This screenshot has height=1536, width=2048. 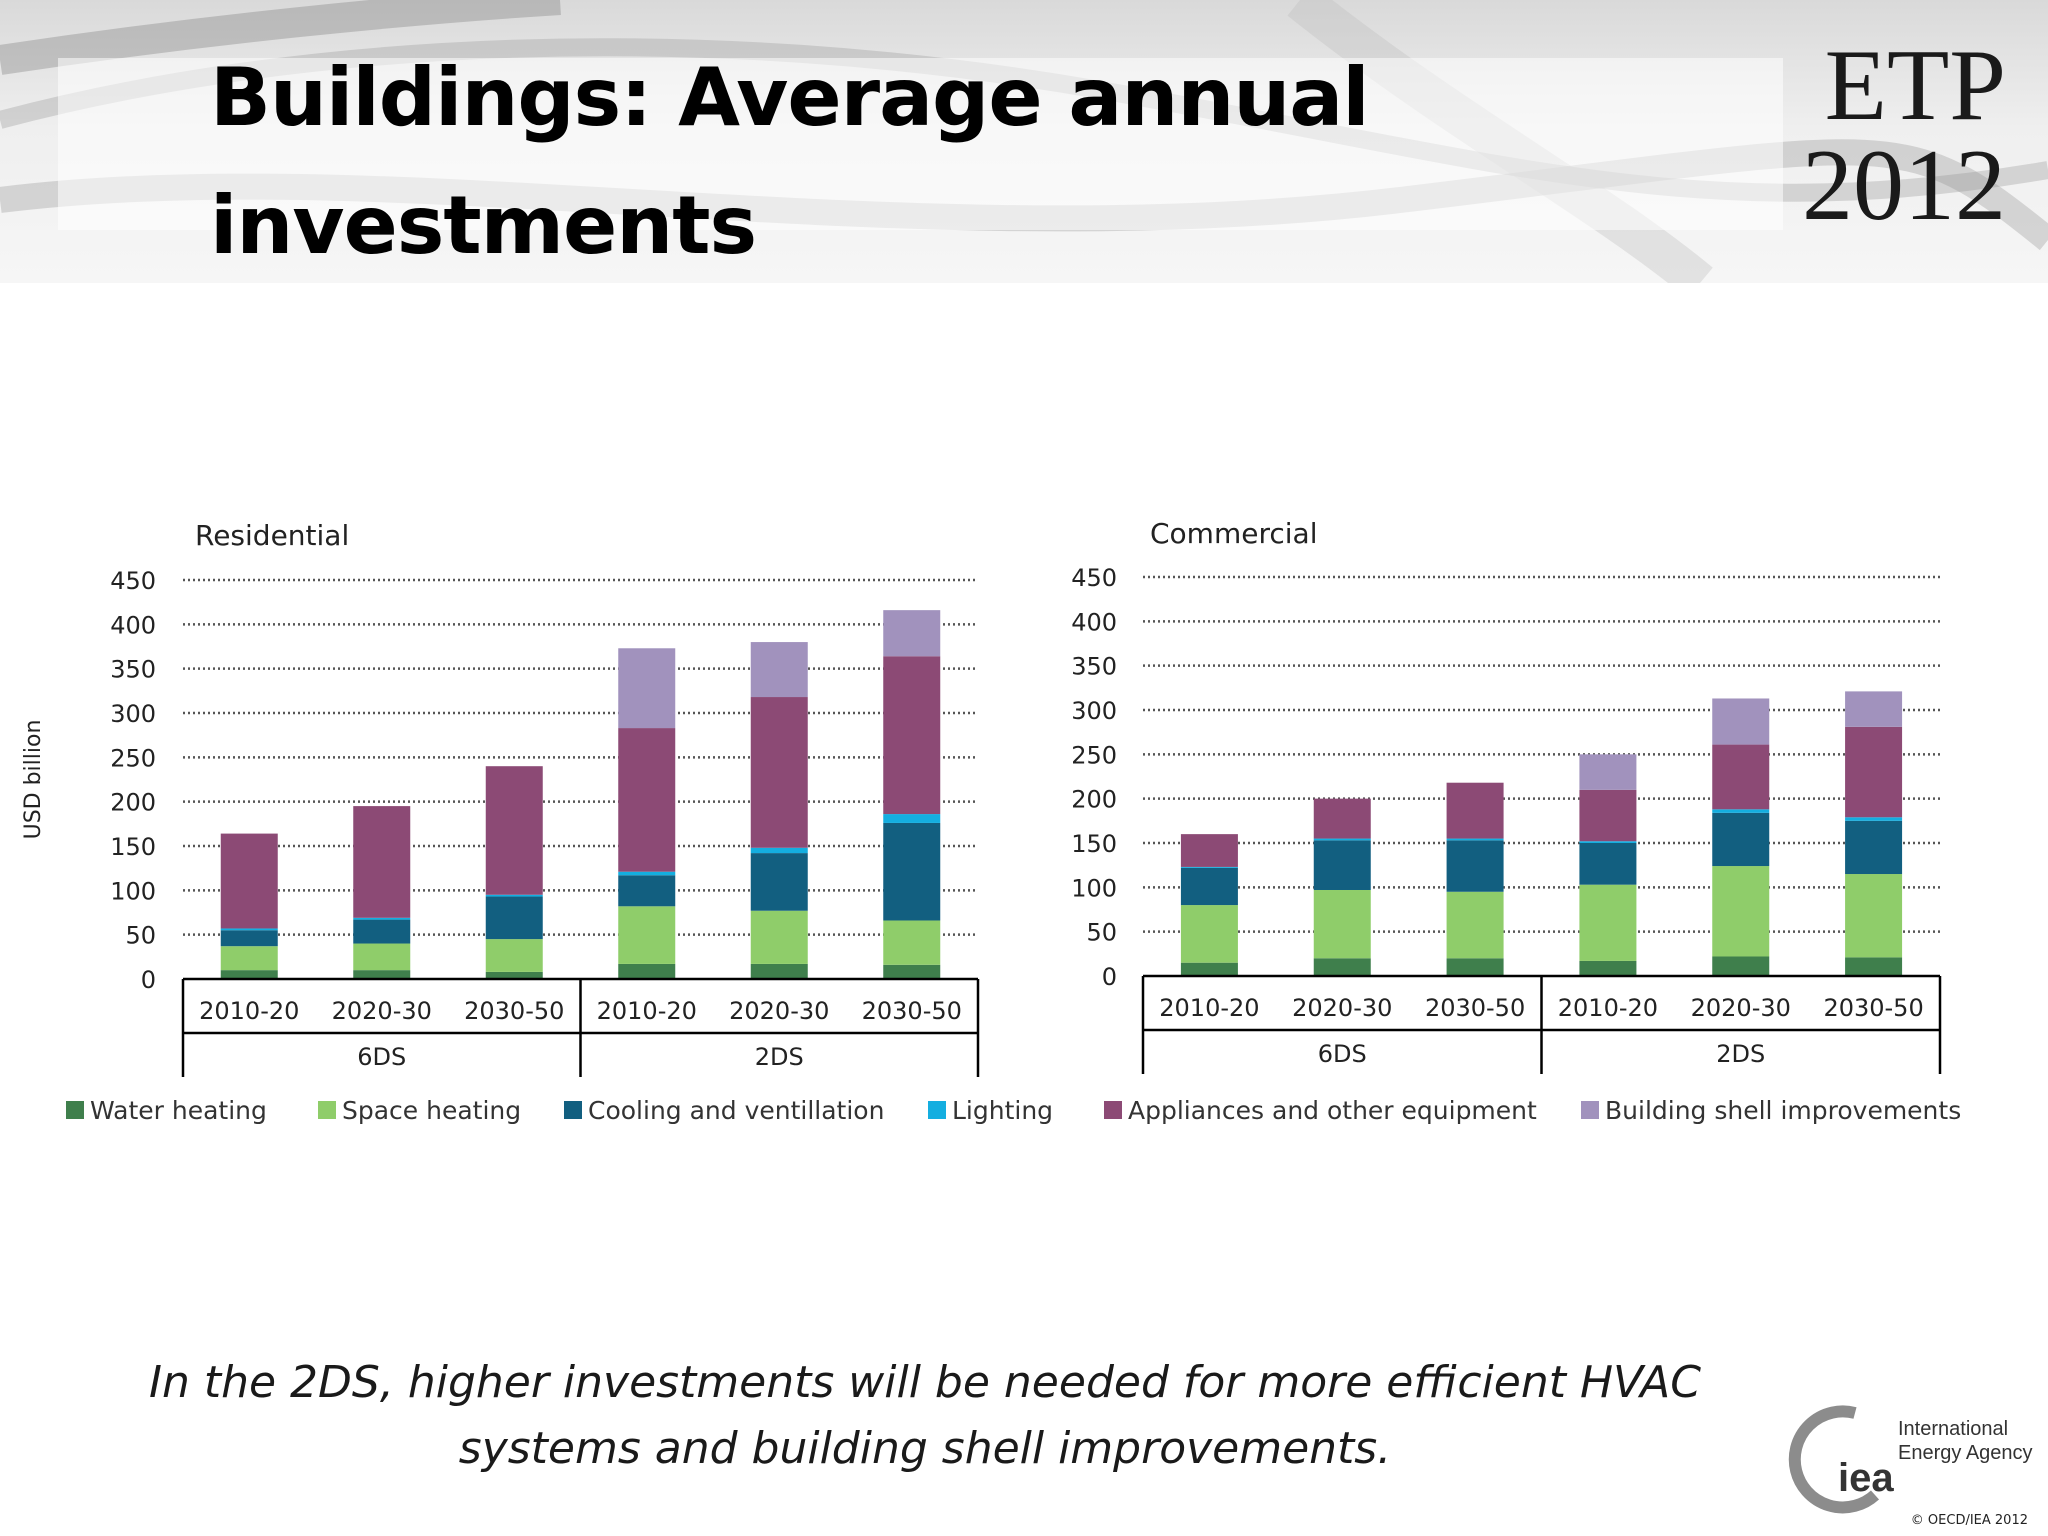 I want to click on legend-swatch-water-heating, so click(x=75, y=1110).